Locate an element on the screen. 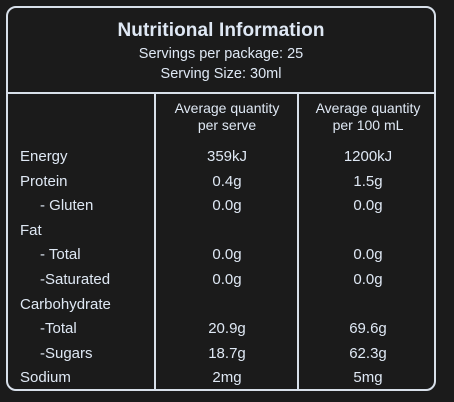 This screenshot has width=454, height=402. serving-size: Serving Size: 30ml is located at coordinates (221, 74).